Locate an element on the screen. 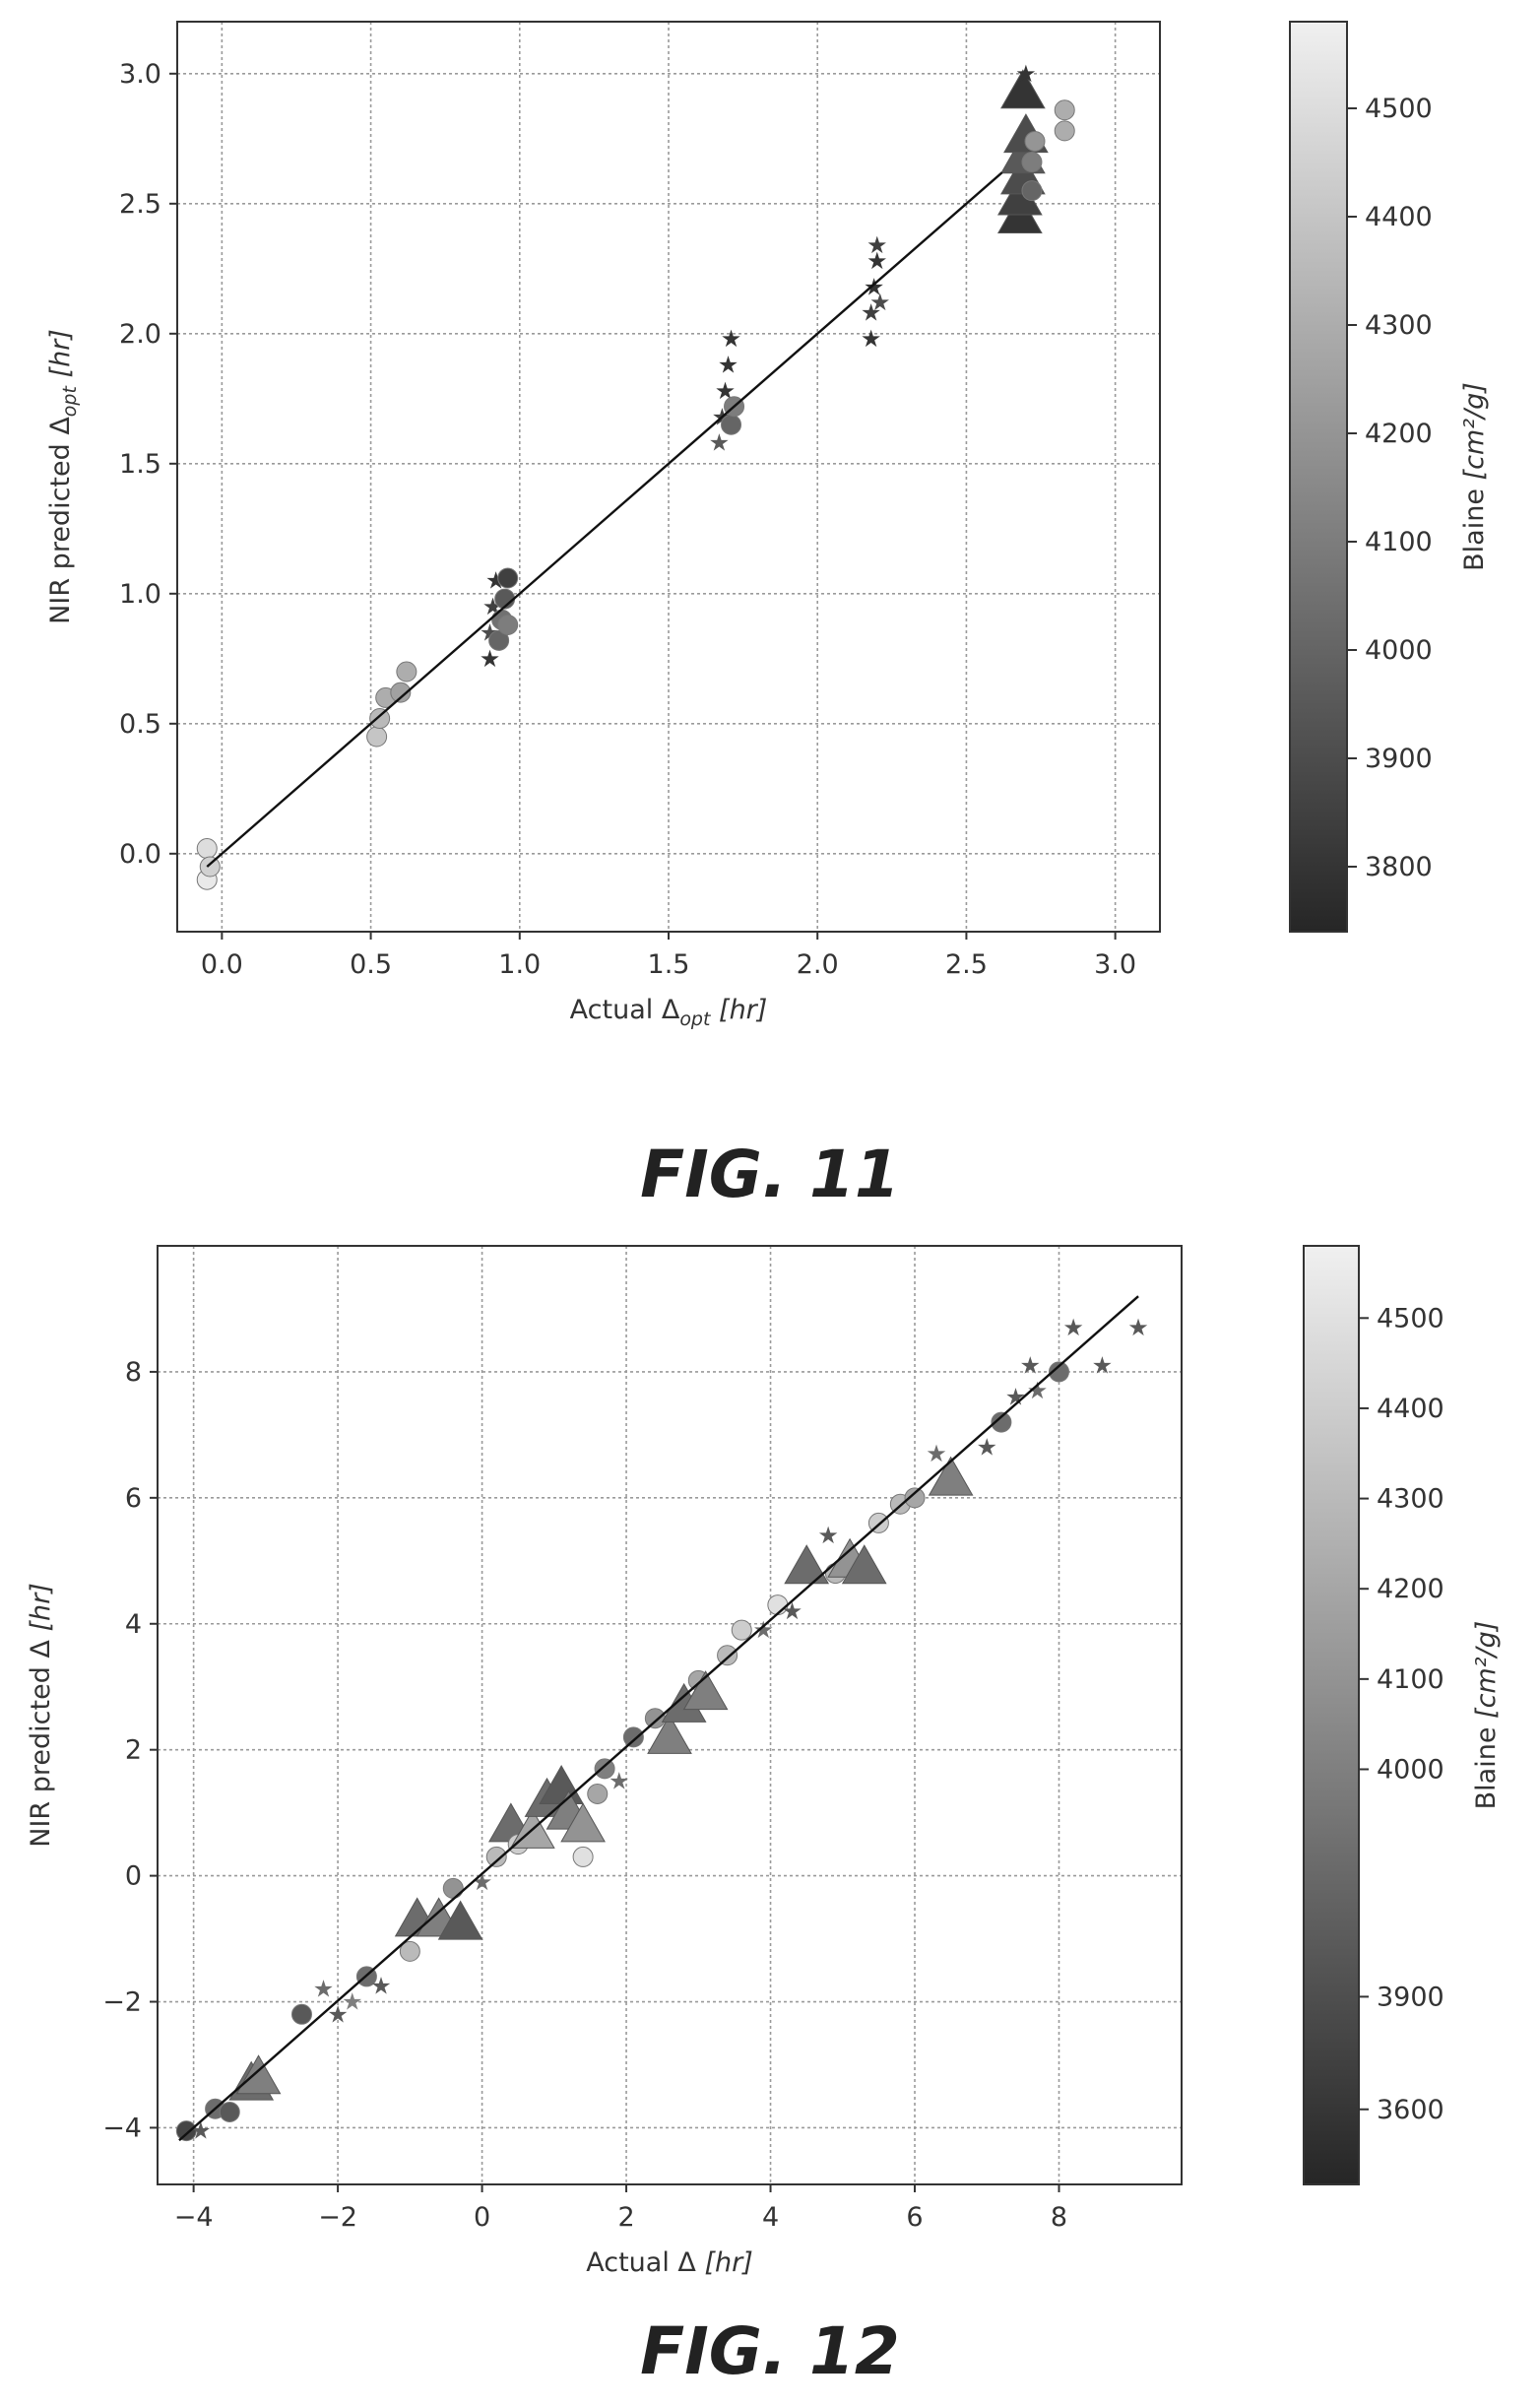 This screenshot has width=1540, height=2407. y-tick-label: 1.5 is located at coordinates (140, 465).